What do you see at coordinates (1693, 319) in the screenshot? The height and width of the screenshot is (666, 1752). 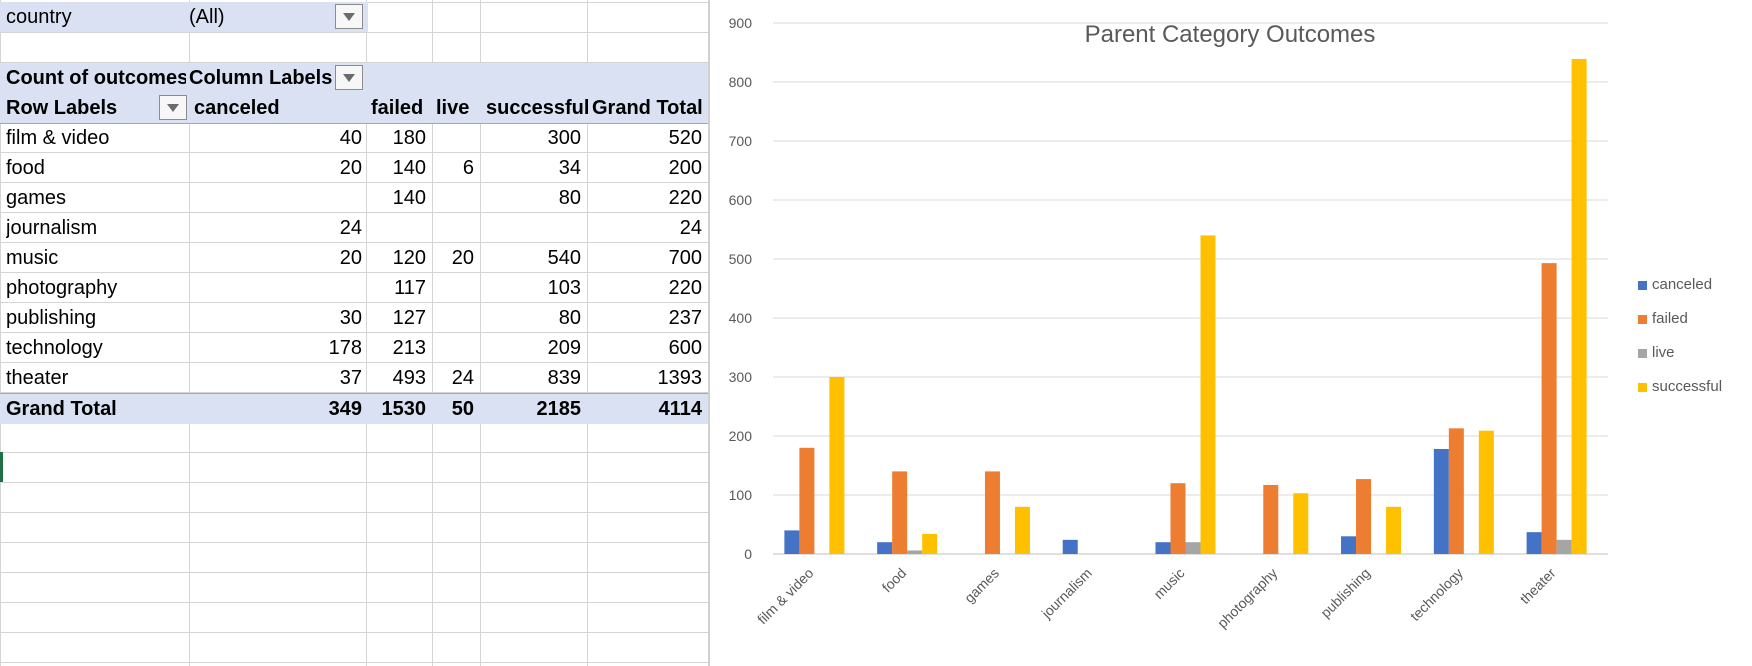 I see `legend-item: failed` at bounding box center [1693, 319].